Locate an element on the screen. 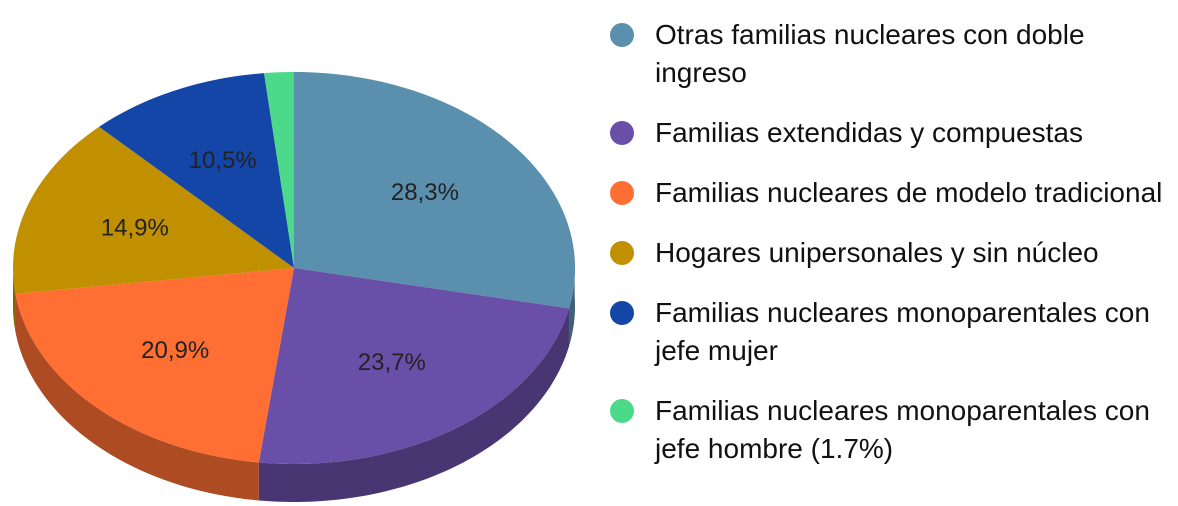  legend-entry: Familias extendidas y compuestas is located at coordinates (893, 133).